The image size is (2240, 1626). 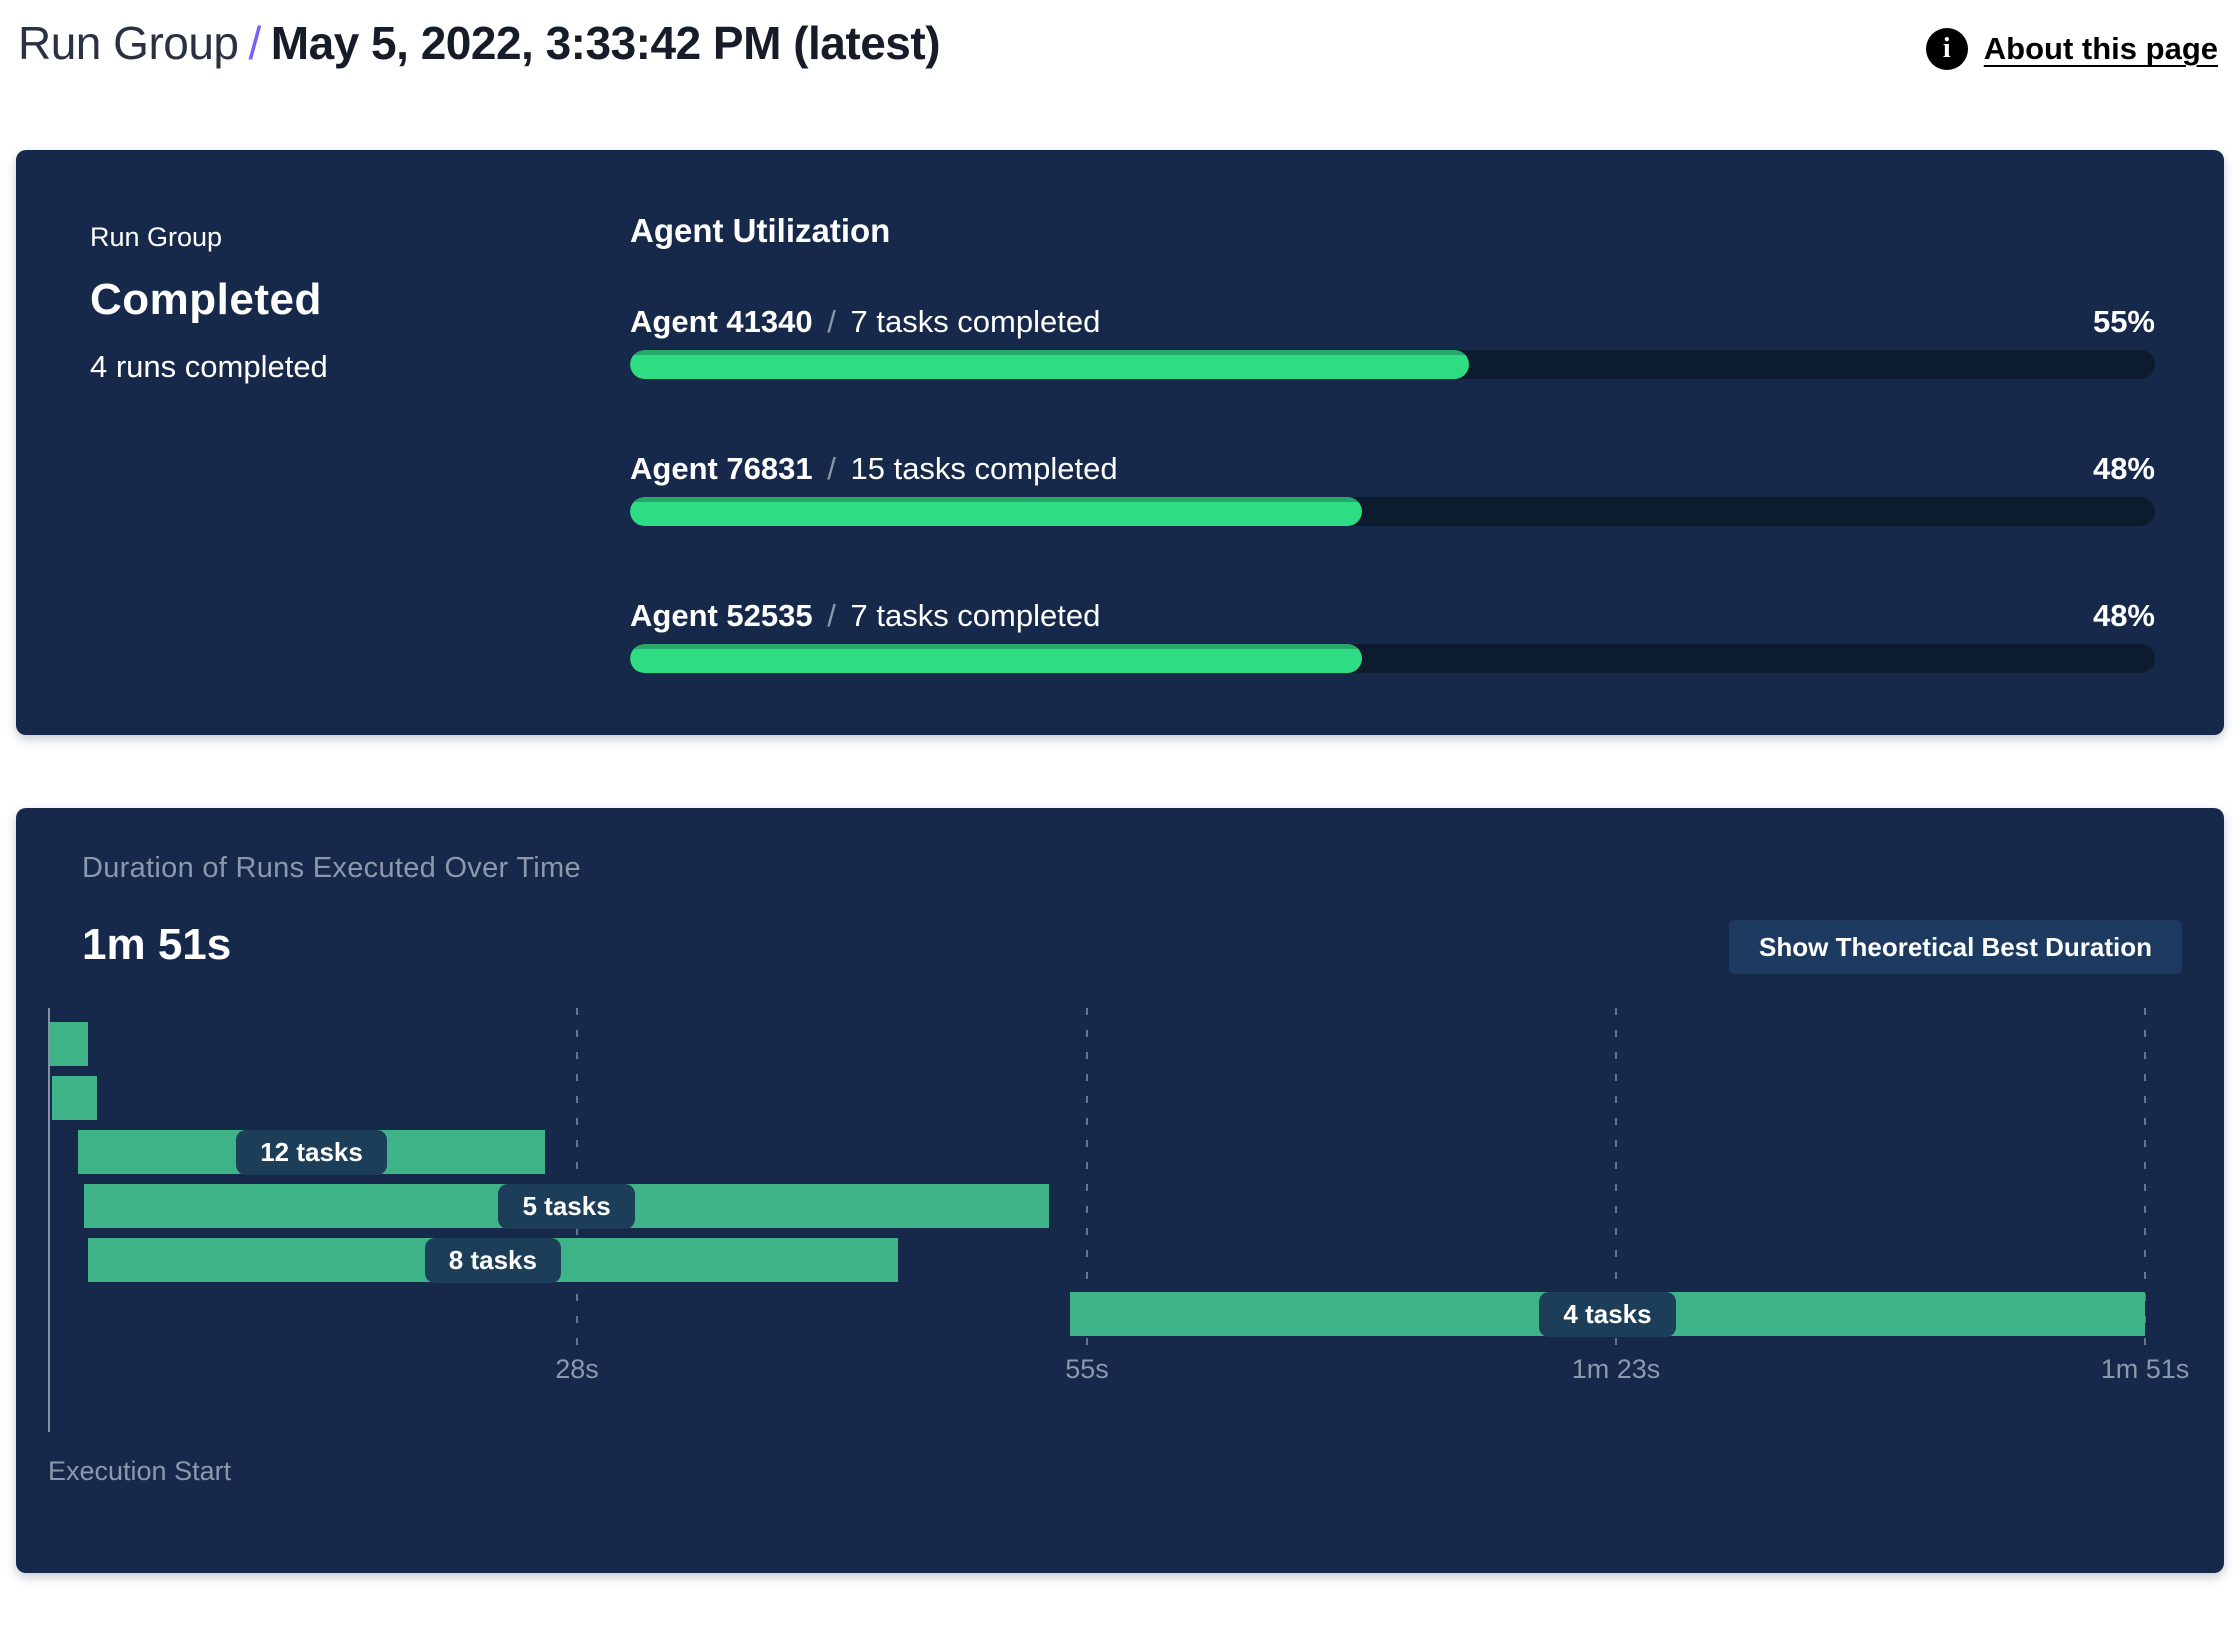 I want to click on agent-label: Agent 41340 / 7 tasks completed, so click(x=865, y=321).